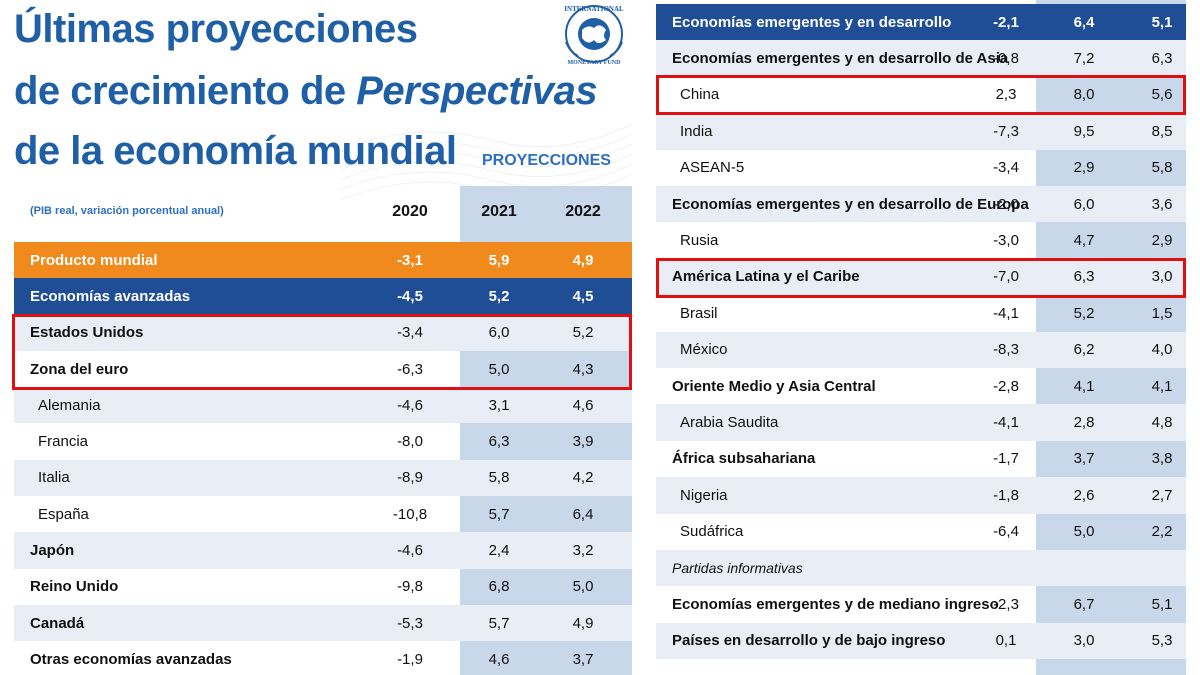 This screenshot has height=675, width=1200. Describe the element at coordinates (1084, 605) in the screenshot. I see `value-2021: 6,7` at that location.